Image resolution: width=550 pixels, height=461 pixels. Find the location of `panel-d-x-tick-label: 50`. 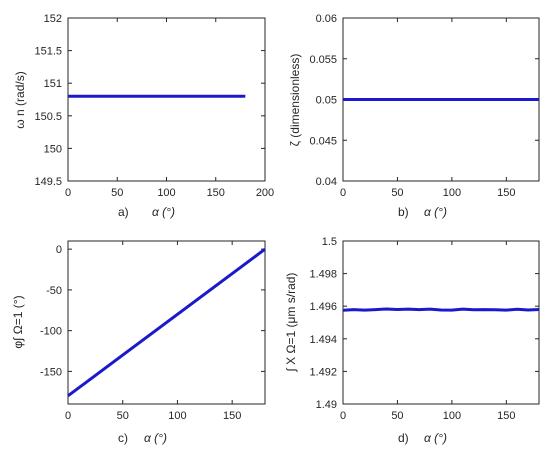

panel-d-x-tick-label: 50 is located at coordinates (397, 416).